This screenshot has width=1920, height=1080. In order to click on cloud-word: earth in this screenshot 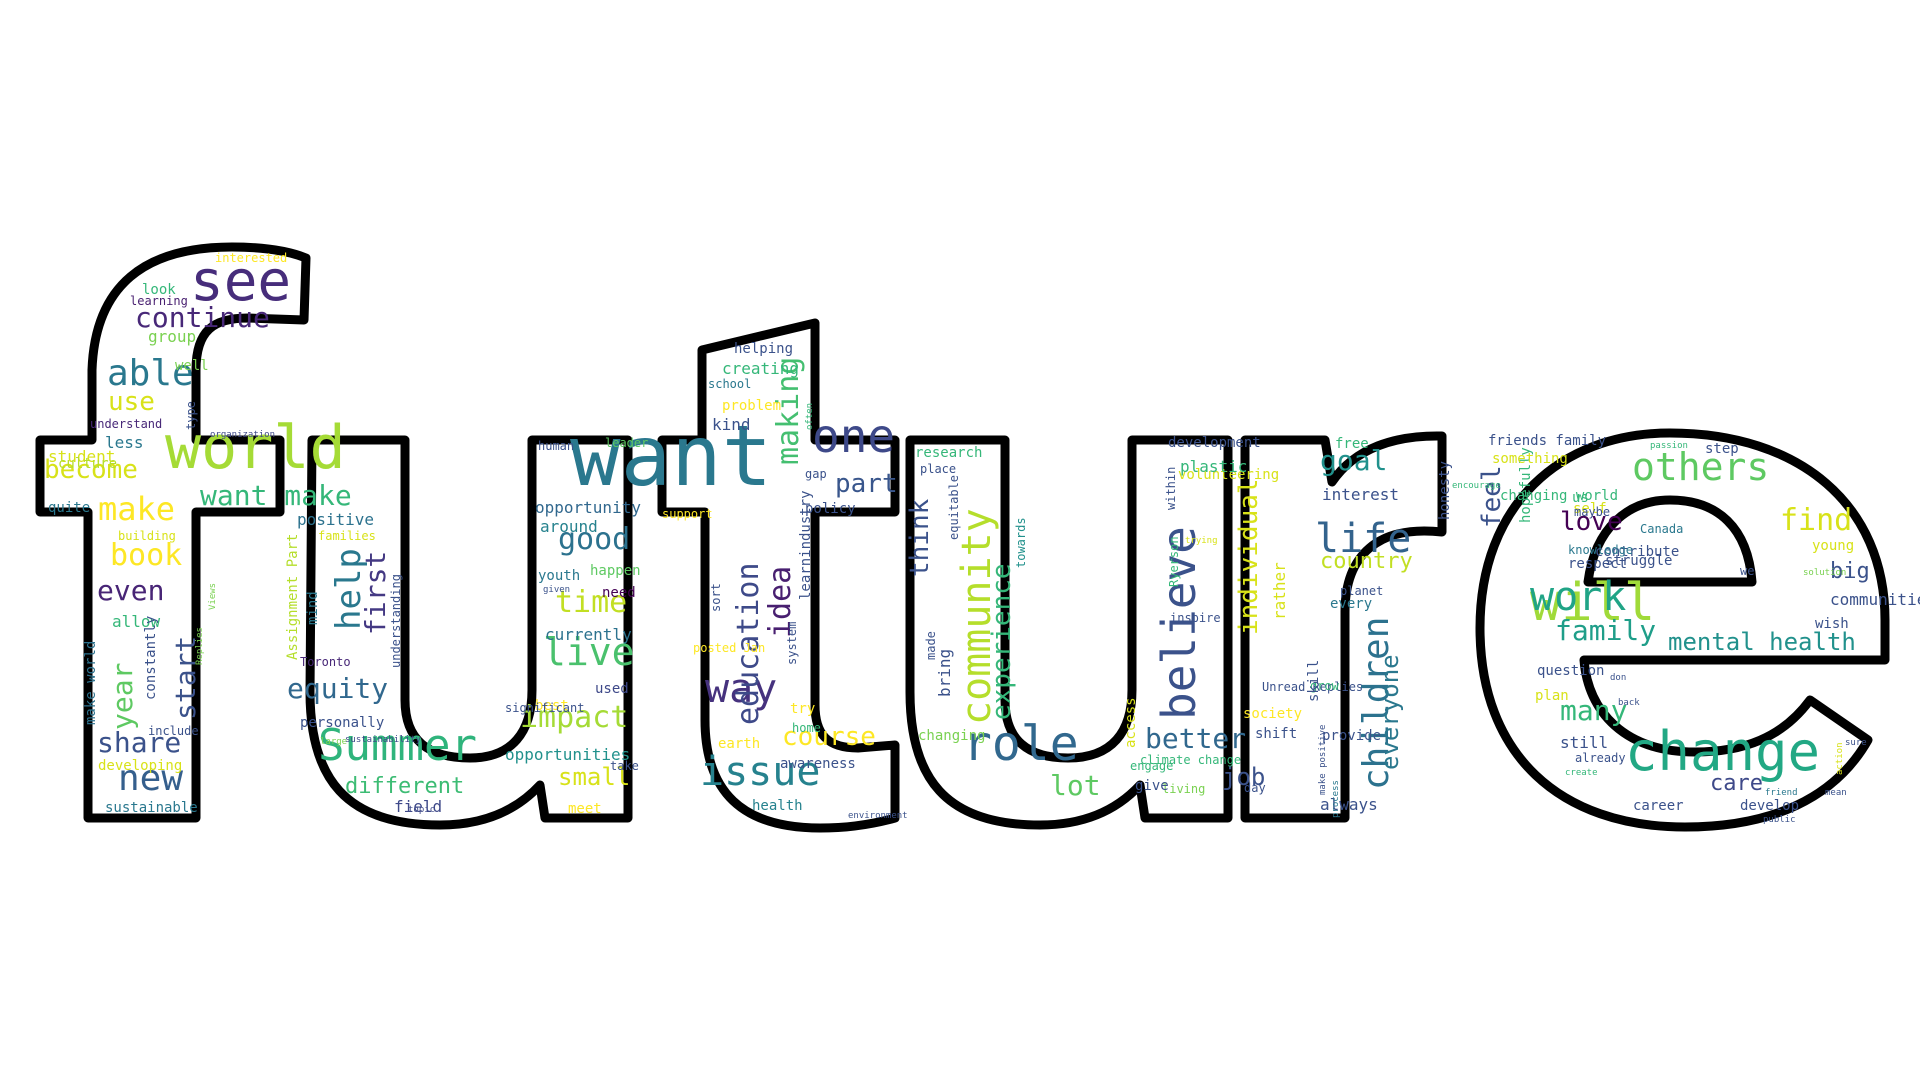, I will do `click(739, 744)`.